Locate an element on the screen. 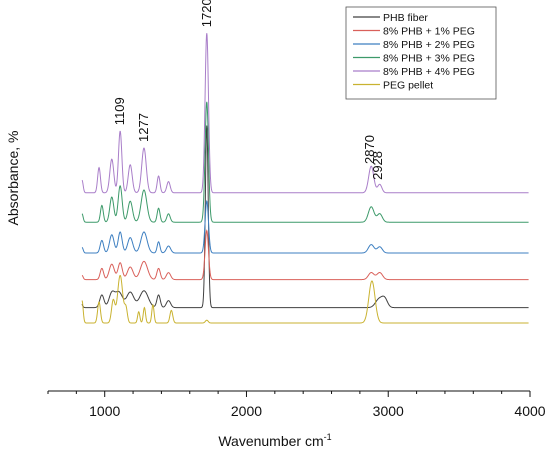 The width and height of the screenshot is (550, 456). x-axis-label: Wavenumber cm-1 is located at coordinates (274, 440).